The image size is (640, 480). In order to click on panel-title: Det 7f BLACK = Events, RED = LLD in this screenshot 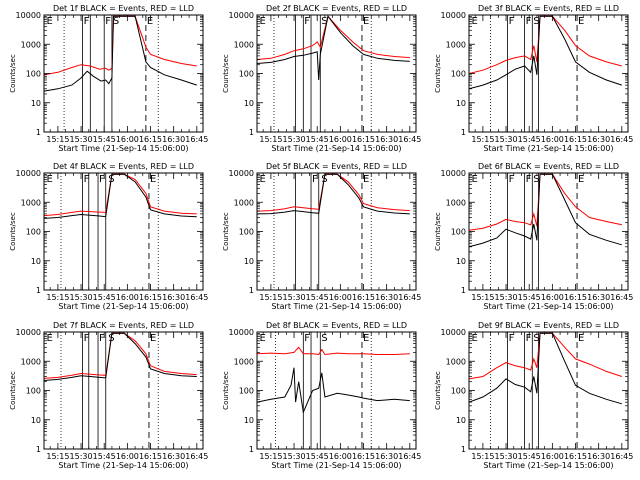, I will do `click(123, 325)`.